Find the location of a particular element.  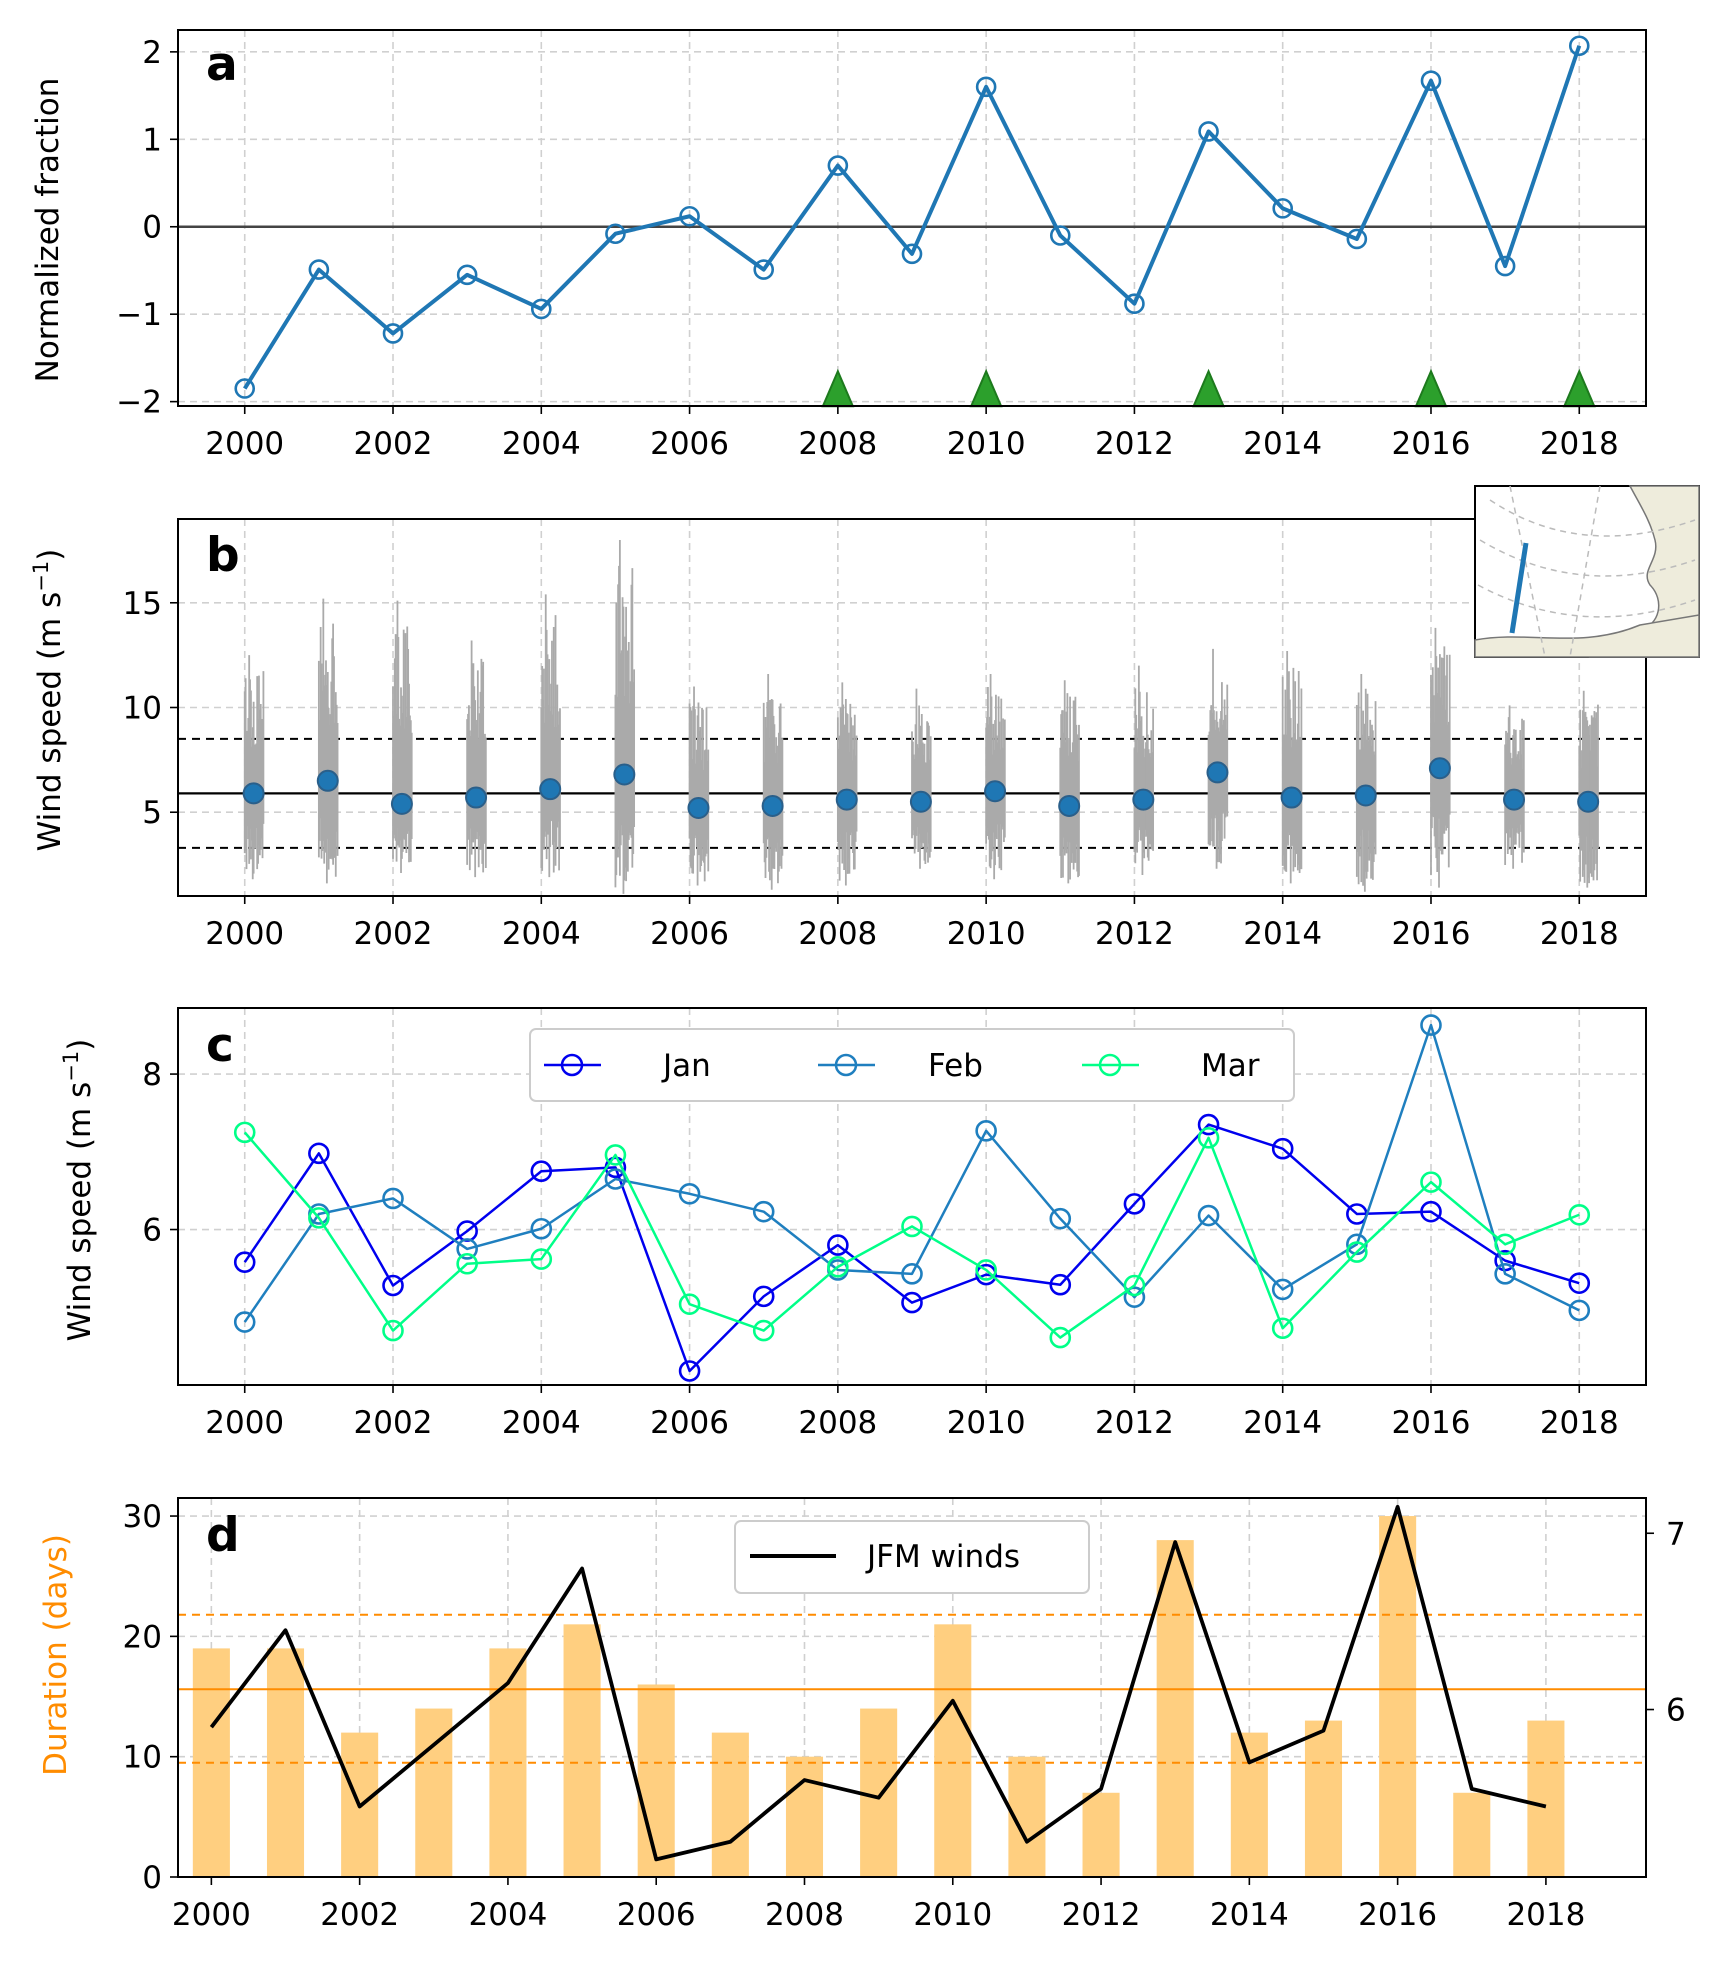

y-tick-label: 8 is located at coordinates (152, 1075).